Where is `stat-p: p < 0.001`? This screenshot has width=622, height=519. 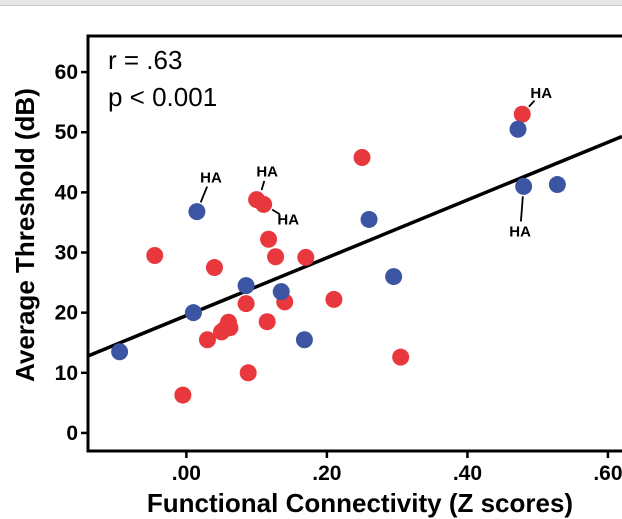 stat-p: p < 0.001 is located at coordinates (162, 97).